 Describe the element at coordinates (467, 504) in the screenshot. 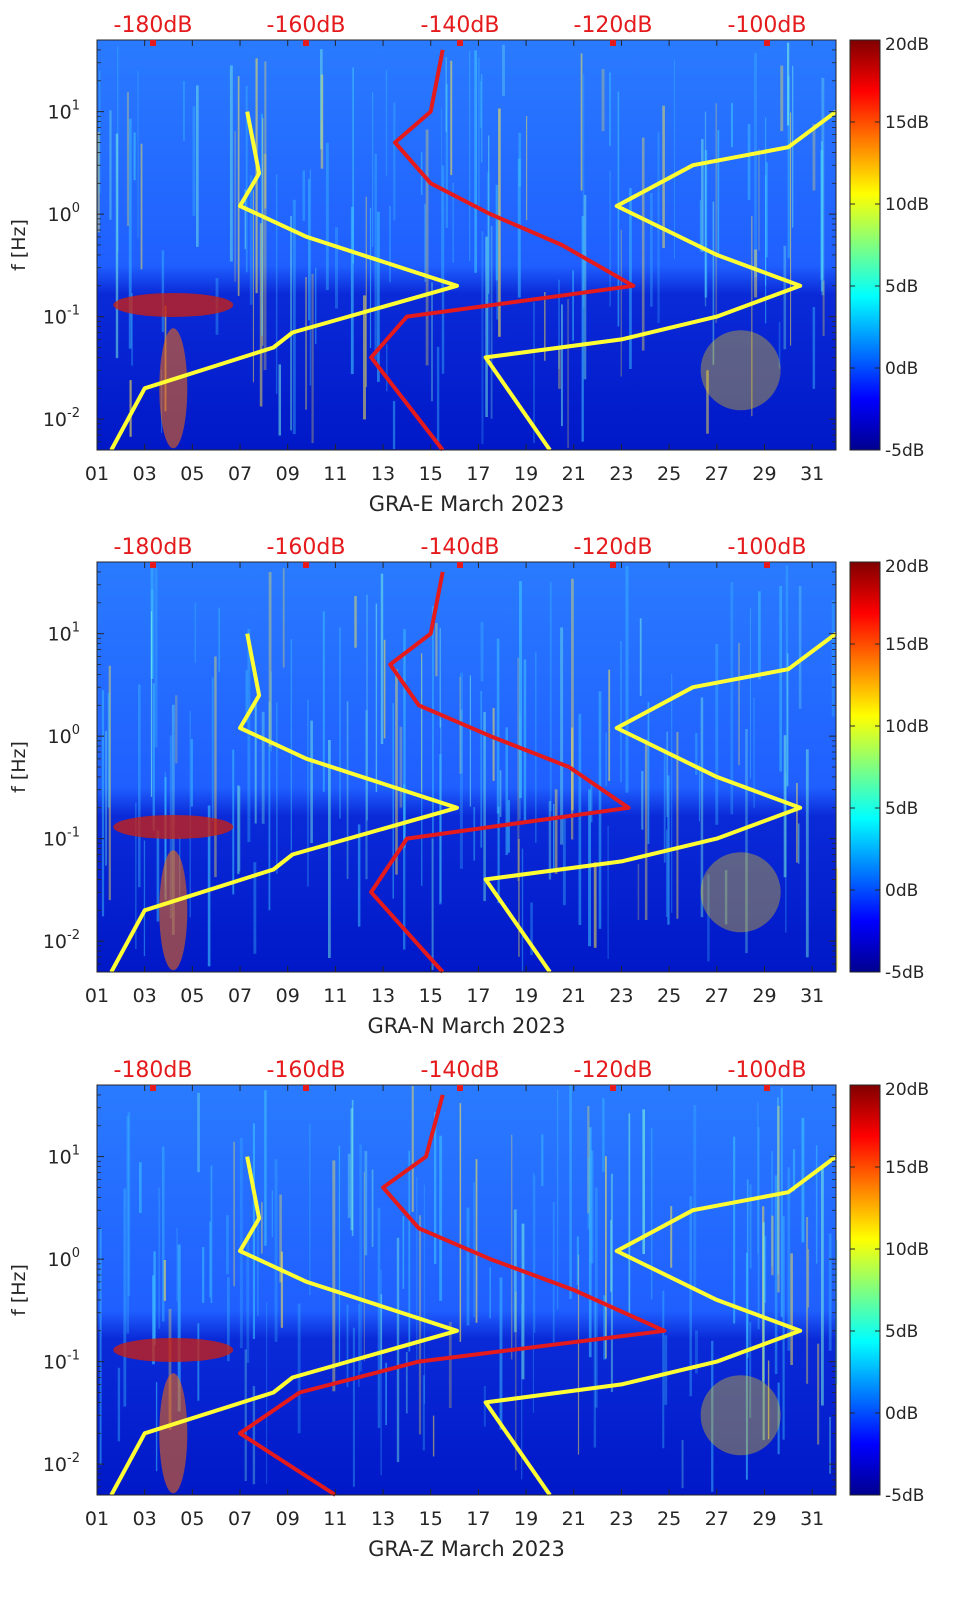

I see `x-axis-label: GRA-E March 2023` at that location.